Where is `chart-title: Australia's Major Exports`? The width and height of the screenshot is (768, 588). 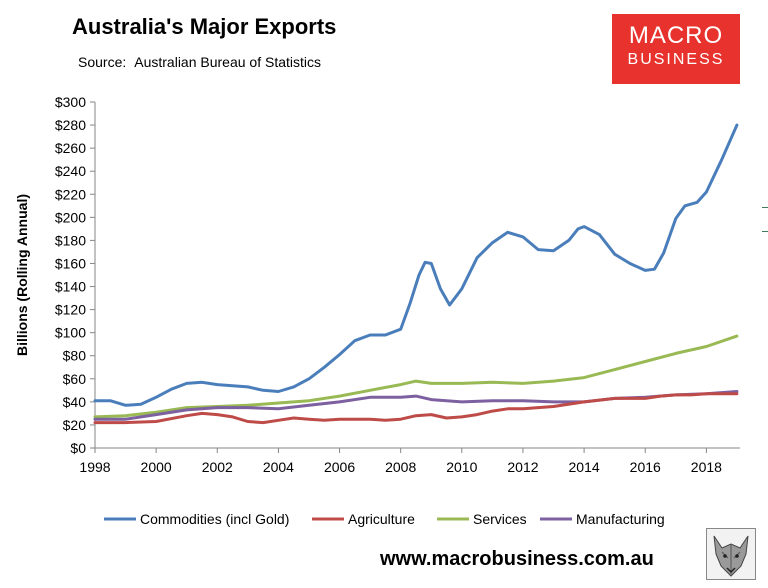
chart-title: Australia's Major Exports is located at coordinates (204, 26).